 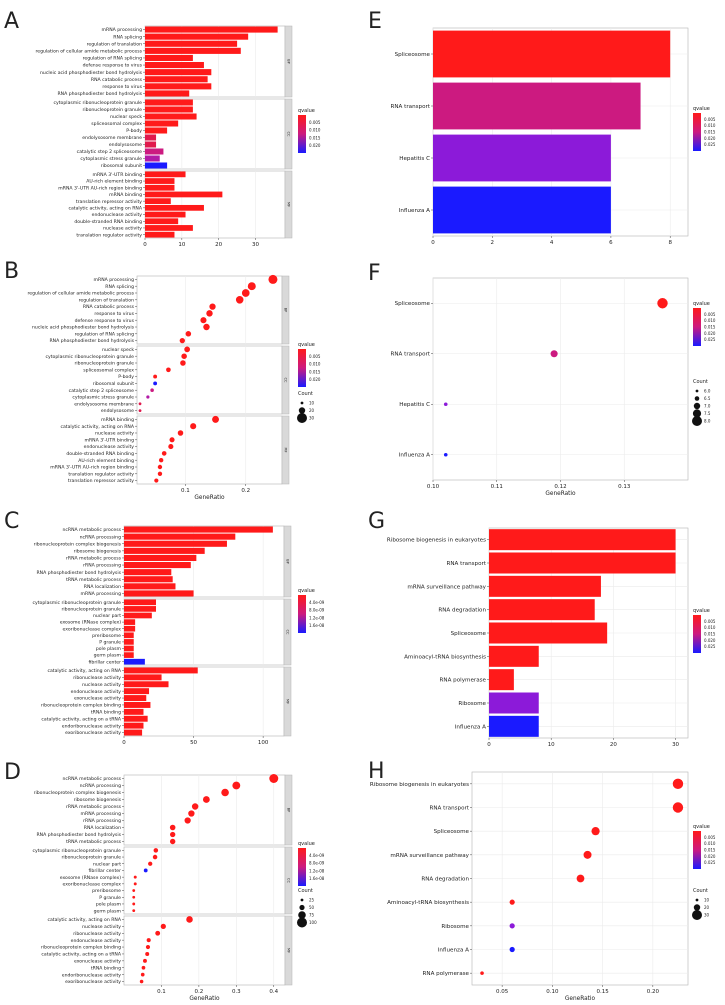 I want to click on legend-count-title: Count, so click(x=305, y=394).